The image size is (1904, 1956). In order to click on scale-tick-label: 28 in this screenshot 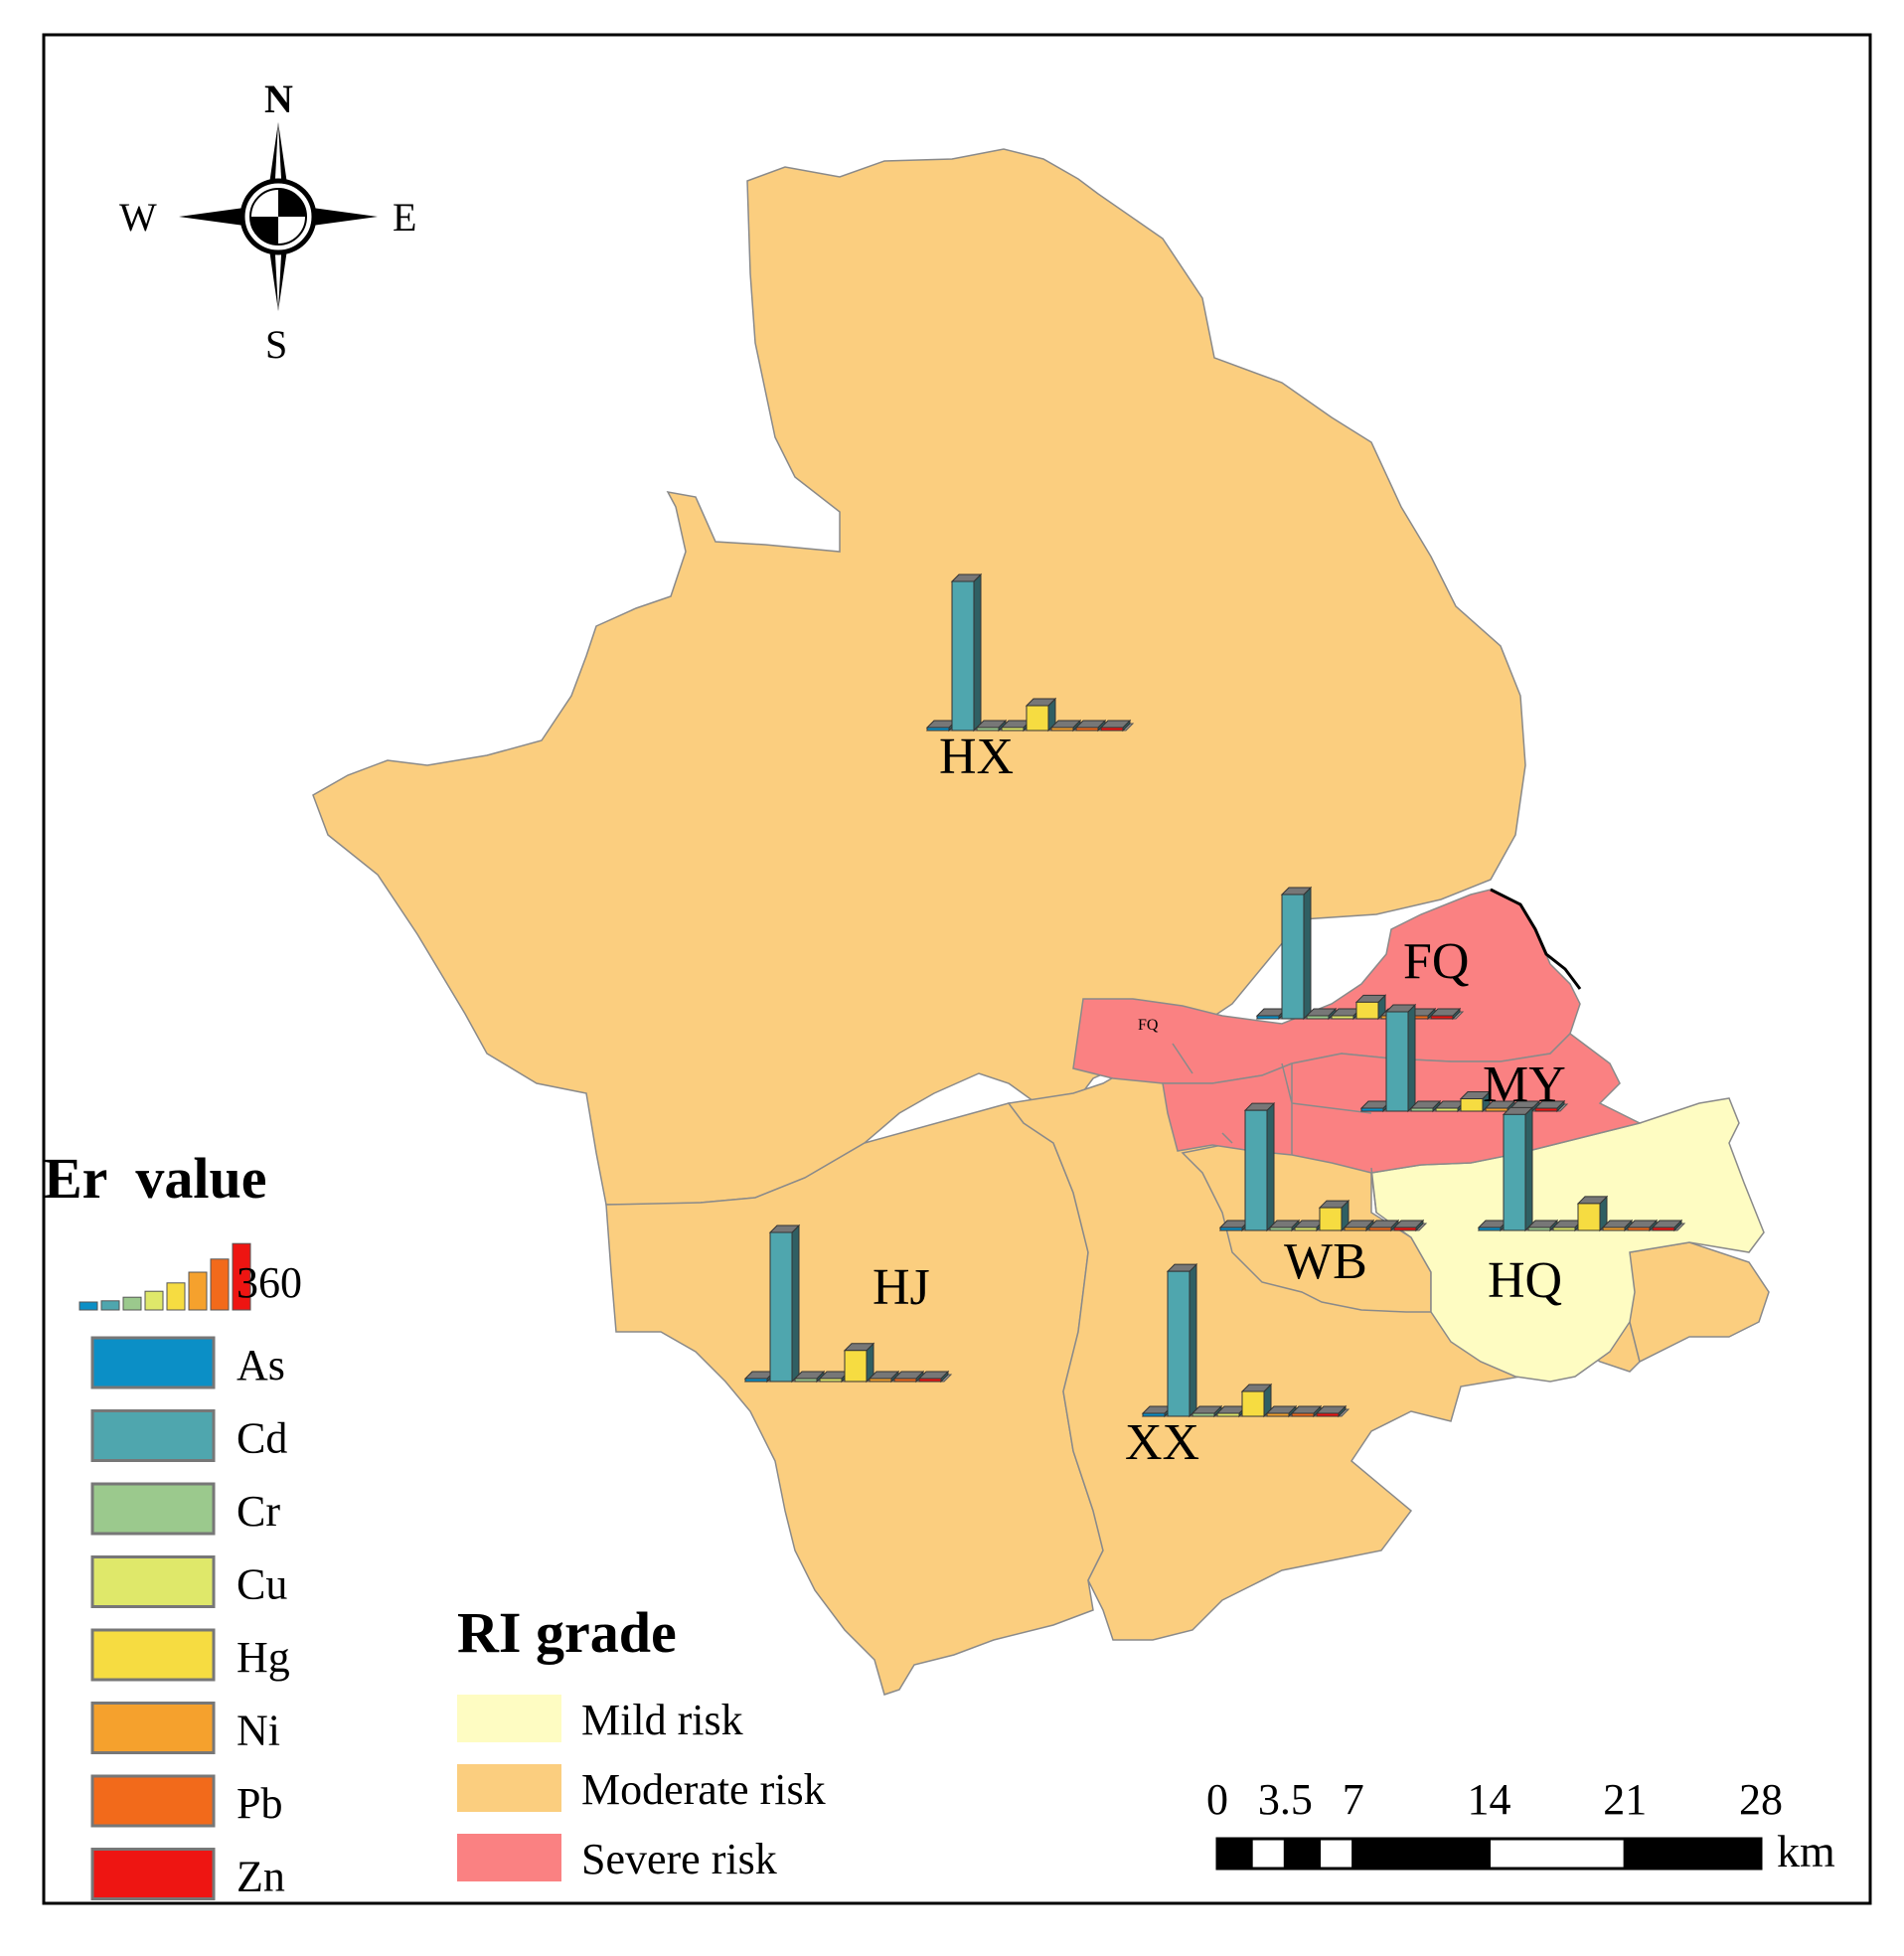, I will do `click(1761, 1799)`.